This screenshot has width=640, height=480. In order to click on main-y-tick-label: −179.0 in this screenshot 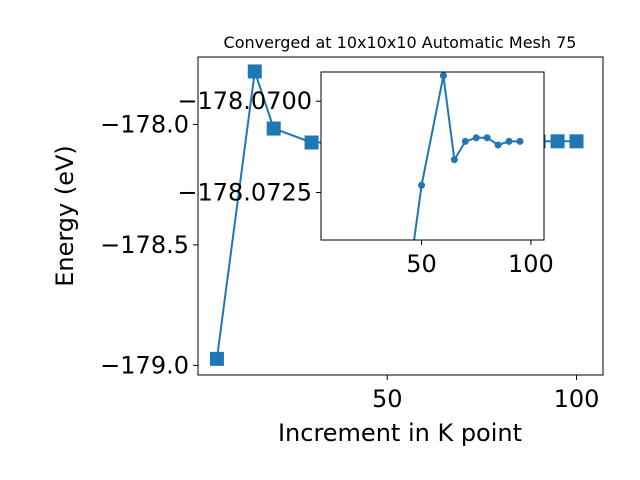, I will do `click(144, 365)`.